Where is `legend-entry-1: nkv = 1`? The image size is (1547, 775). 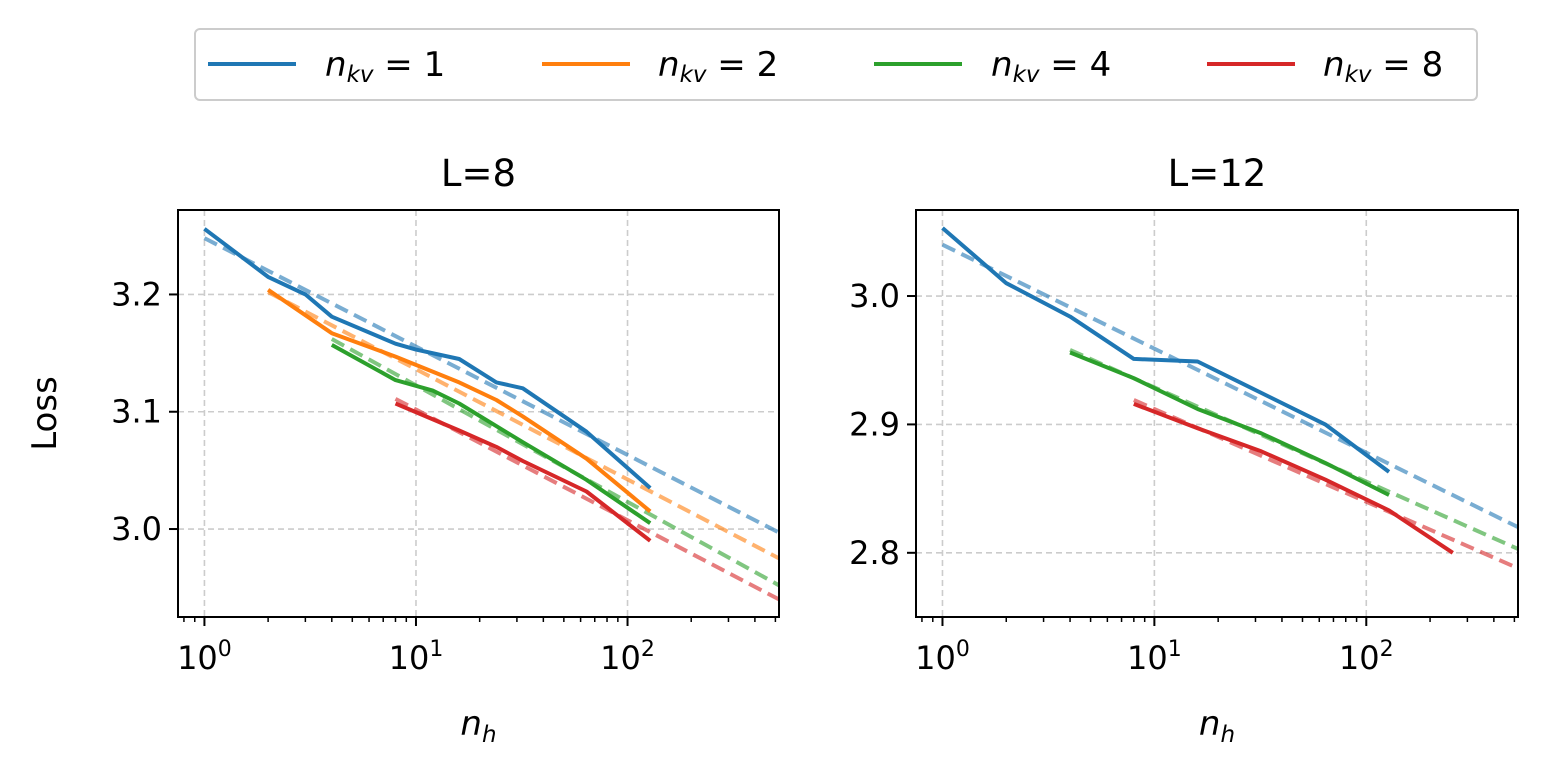
legend-entry-1: nkv = 1 is located at coordinates (326, 66).